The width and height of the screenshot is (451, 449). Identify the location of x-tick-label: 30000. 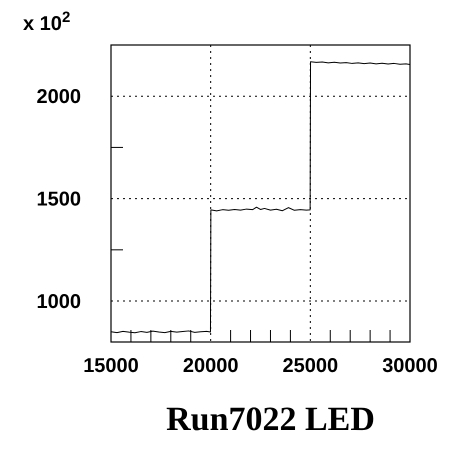
(410, 366).